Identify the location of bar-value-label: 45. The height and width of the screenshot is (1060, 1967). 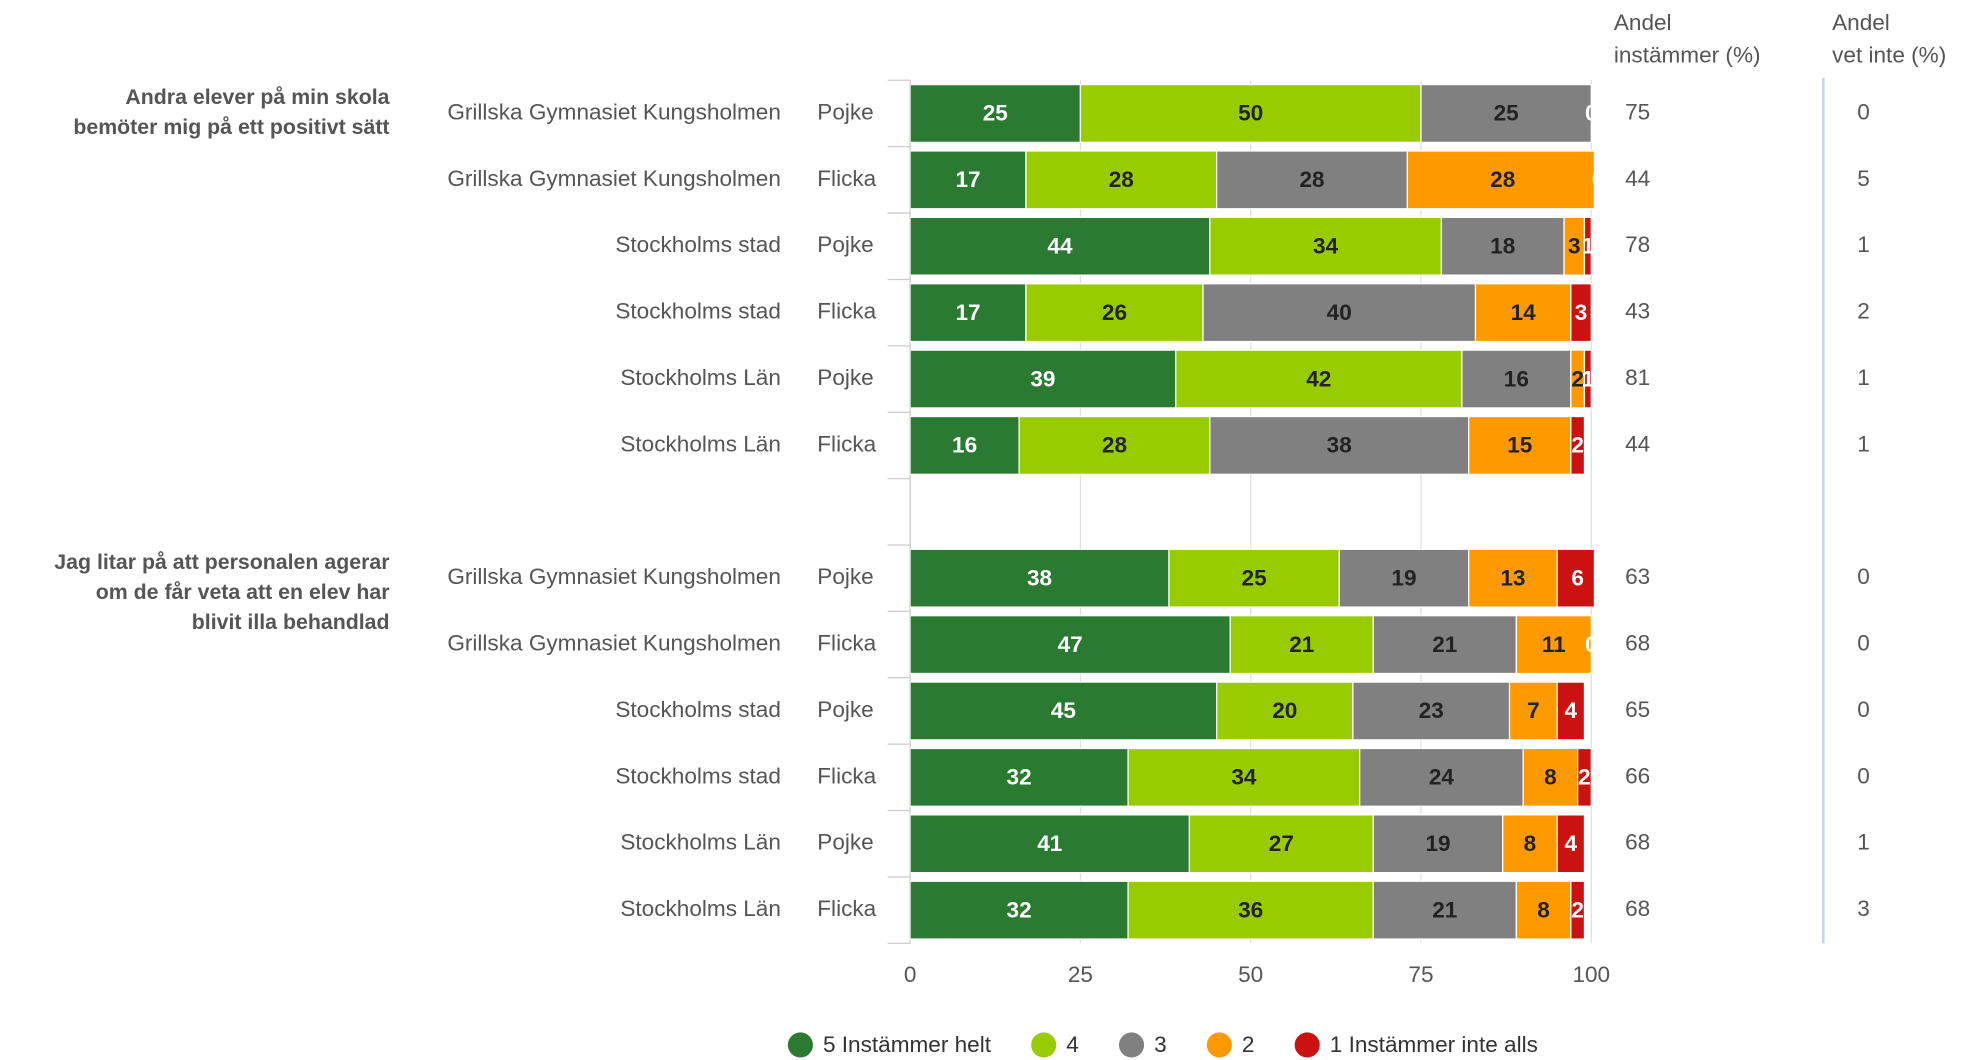
(1063, 710).